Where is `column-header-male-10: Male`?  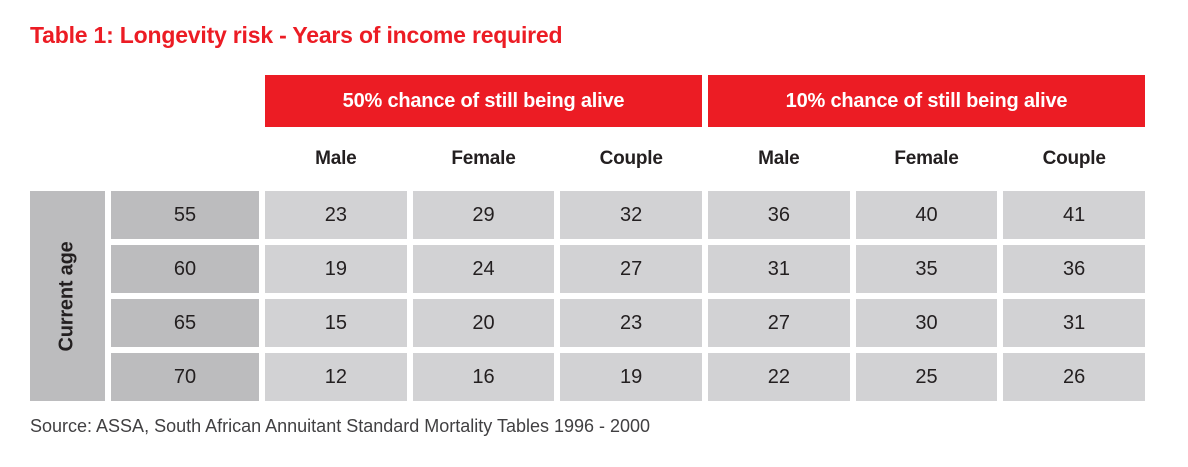 column-header-male-10: Male is located at coordinates (779, 159).